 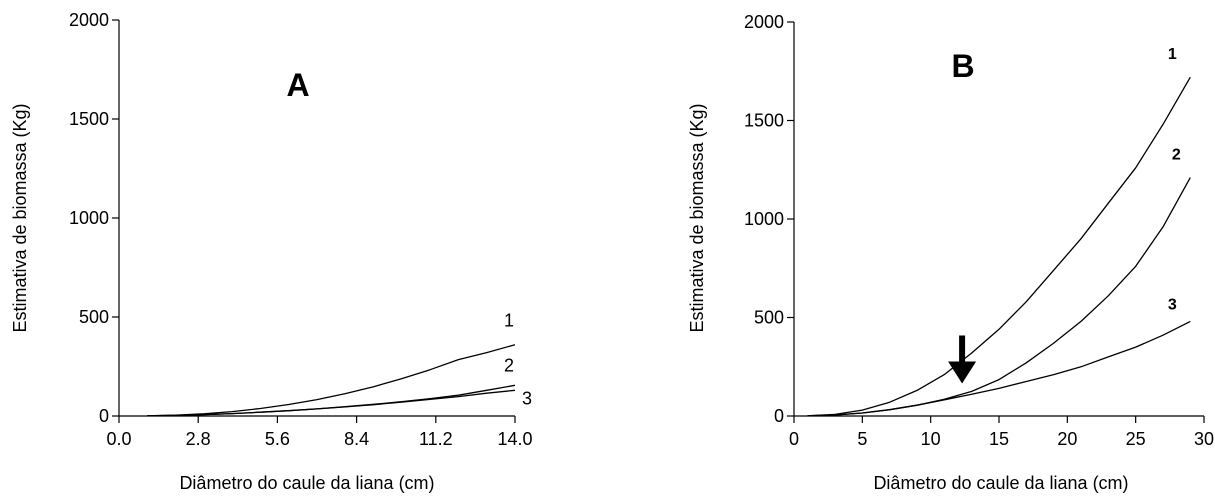 I want to click on panel-b-x-tick-label: 0, so click(x=794, y=439).